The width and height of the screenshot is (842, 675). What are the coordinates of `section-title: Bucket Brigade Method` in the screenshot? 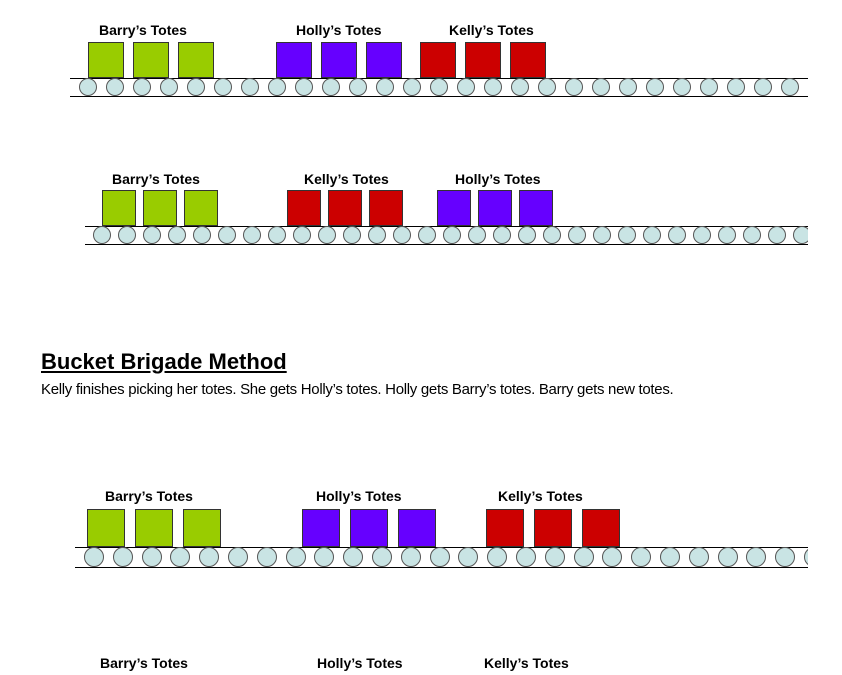 It's located at (164, 361).